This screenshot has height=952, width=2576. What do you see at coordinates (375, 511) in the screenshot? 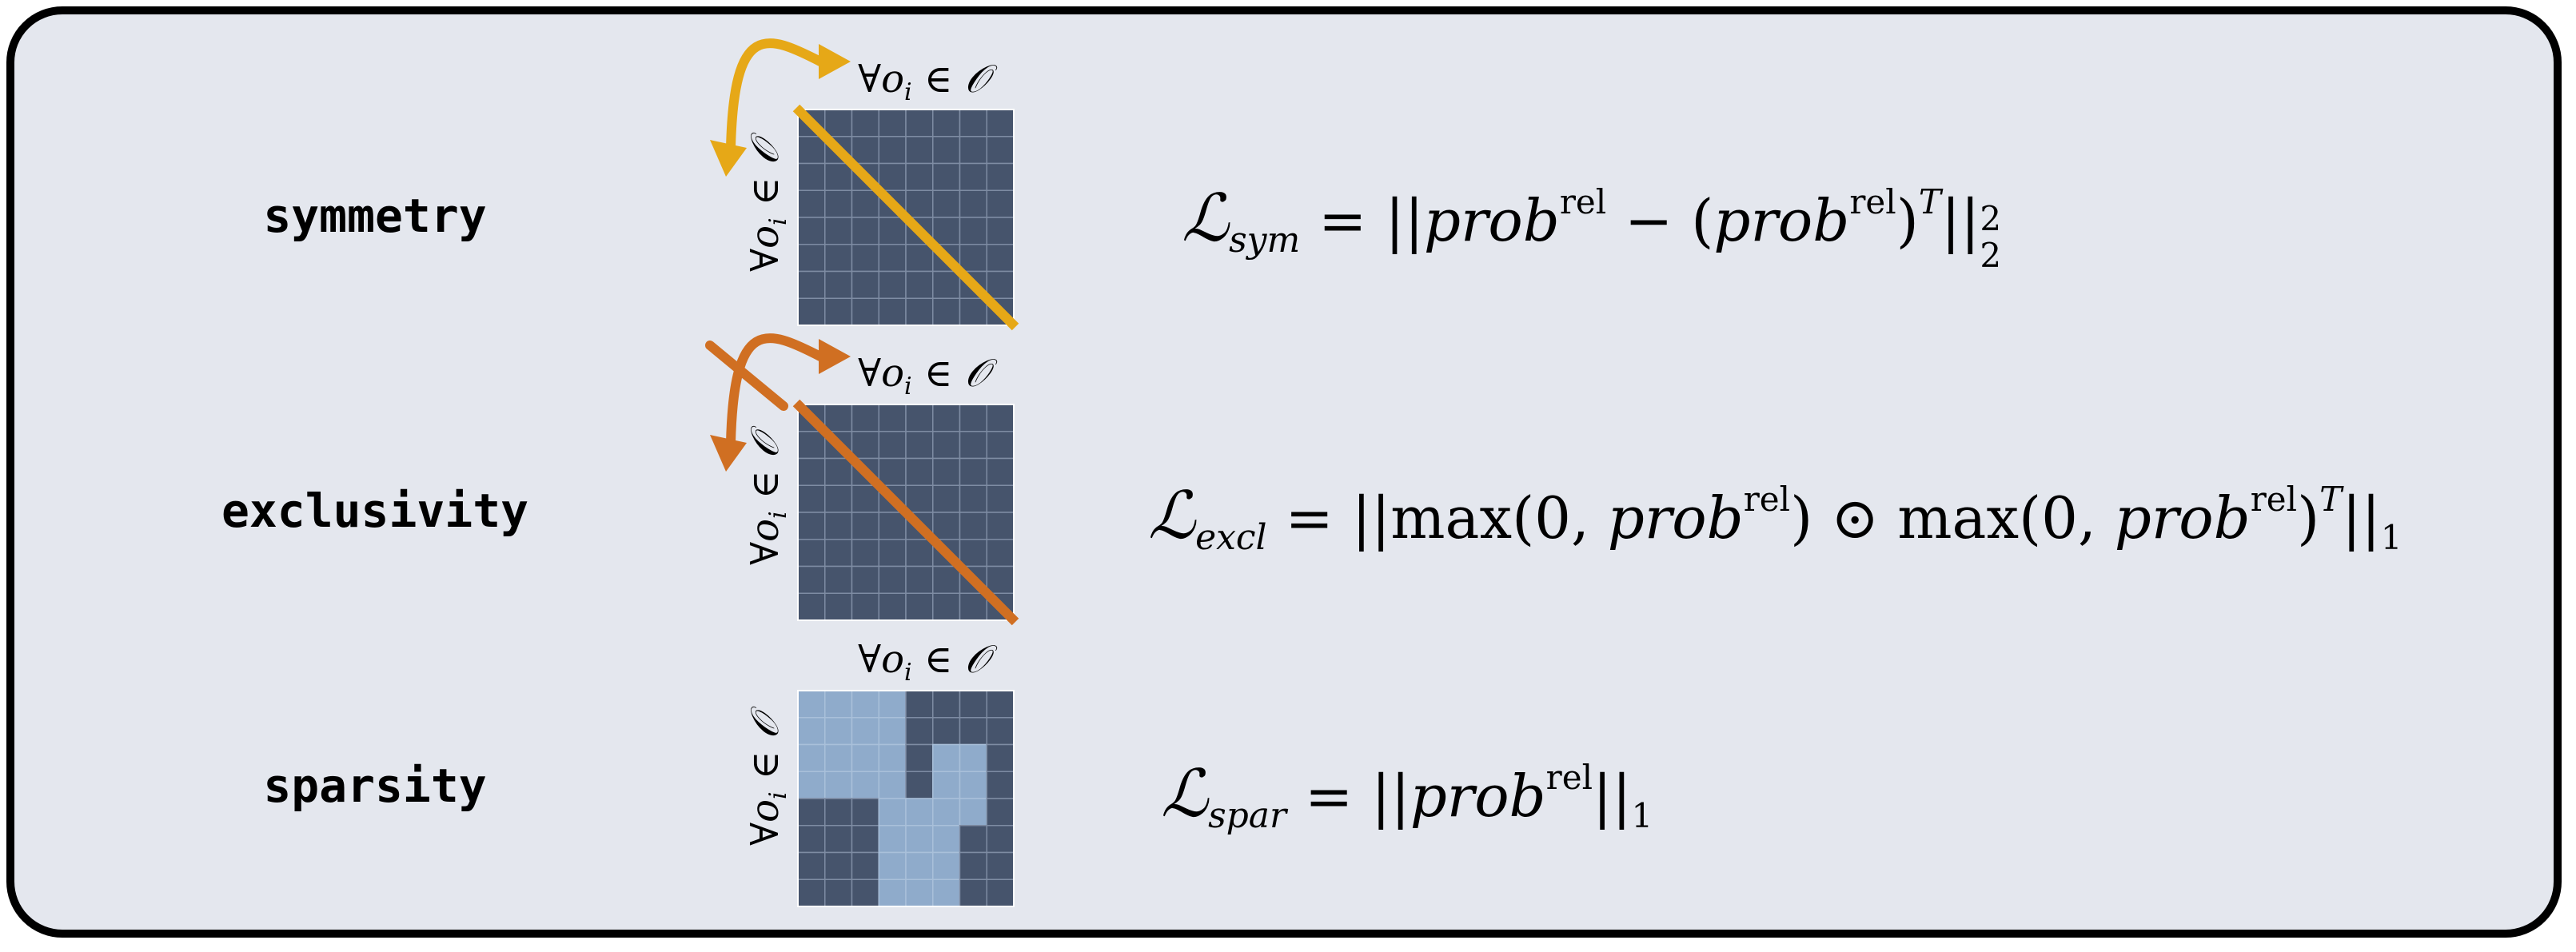
I see `row-label-exclusivity: exclusivity` at bounding box center [375, 511].